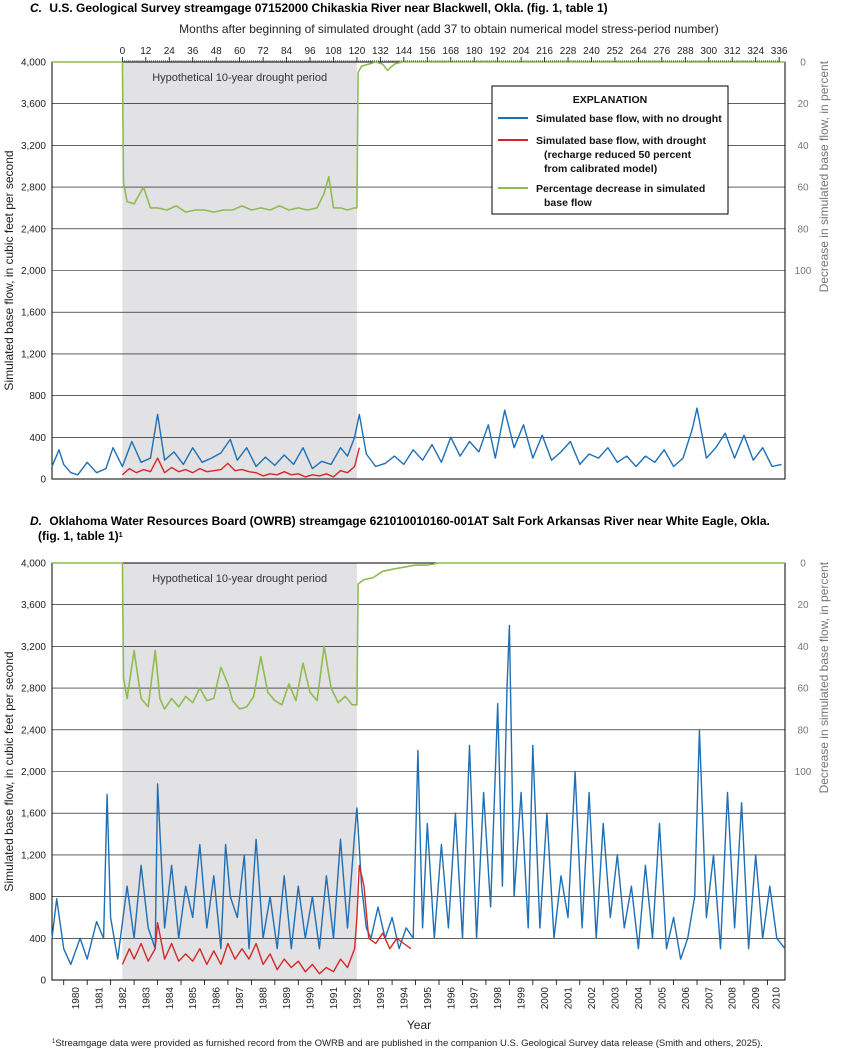 Image resolution: width=849 pixels, height=1052 pixels. I want to click on year-tick-label-5: 1985, so click(193, 998).